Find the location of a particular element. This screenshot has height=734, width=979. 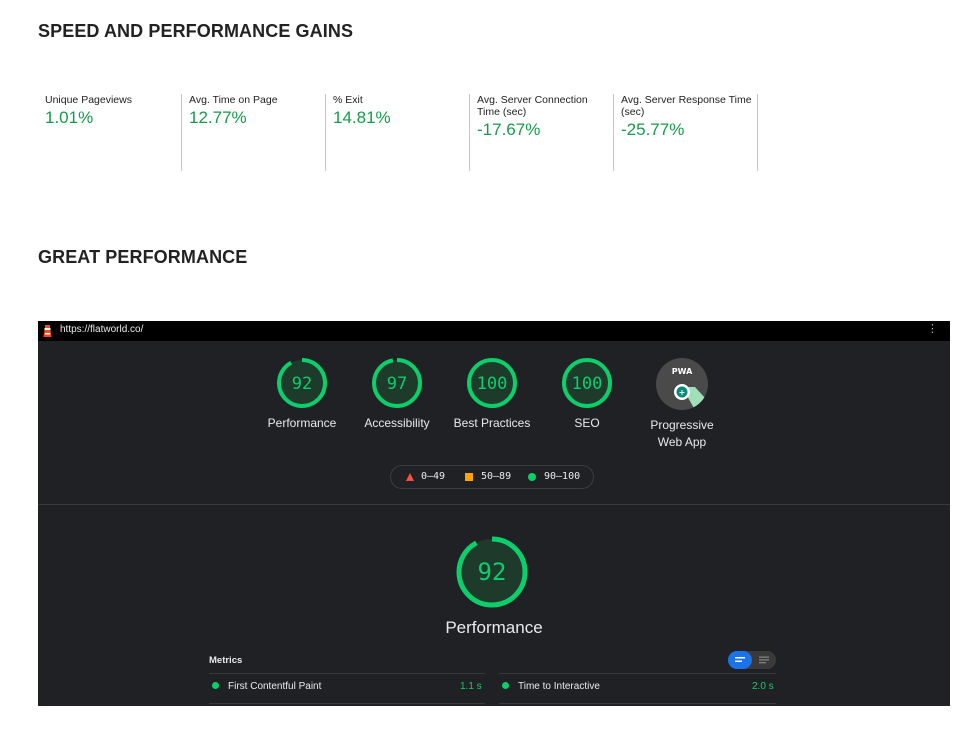

gauge-best-practices: 100 Best Practices is located at coordinates (492, 394).